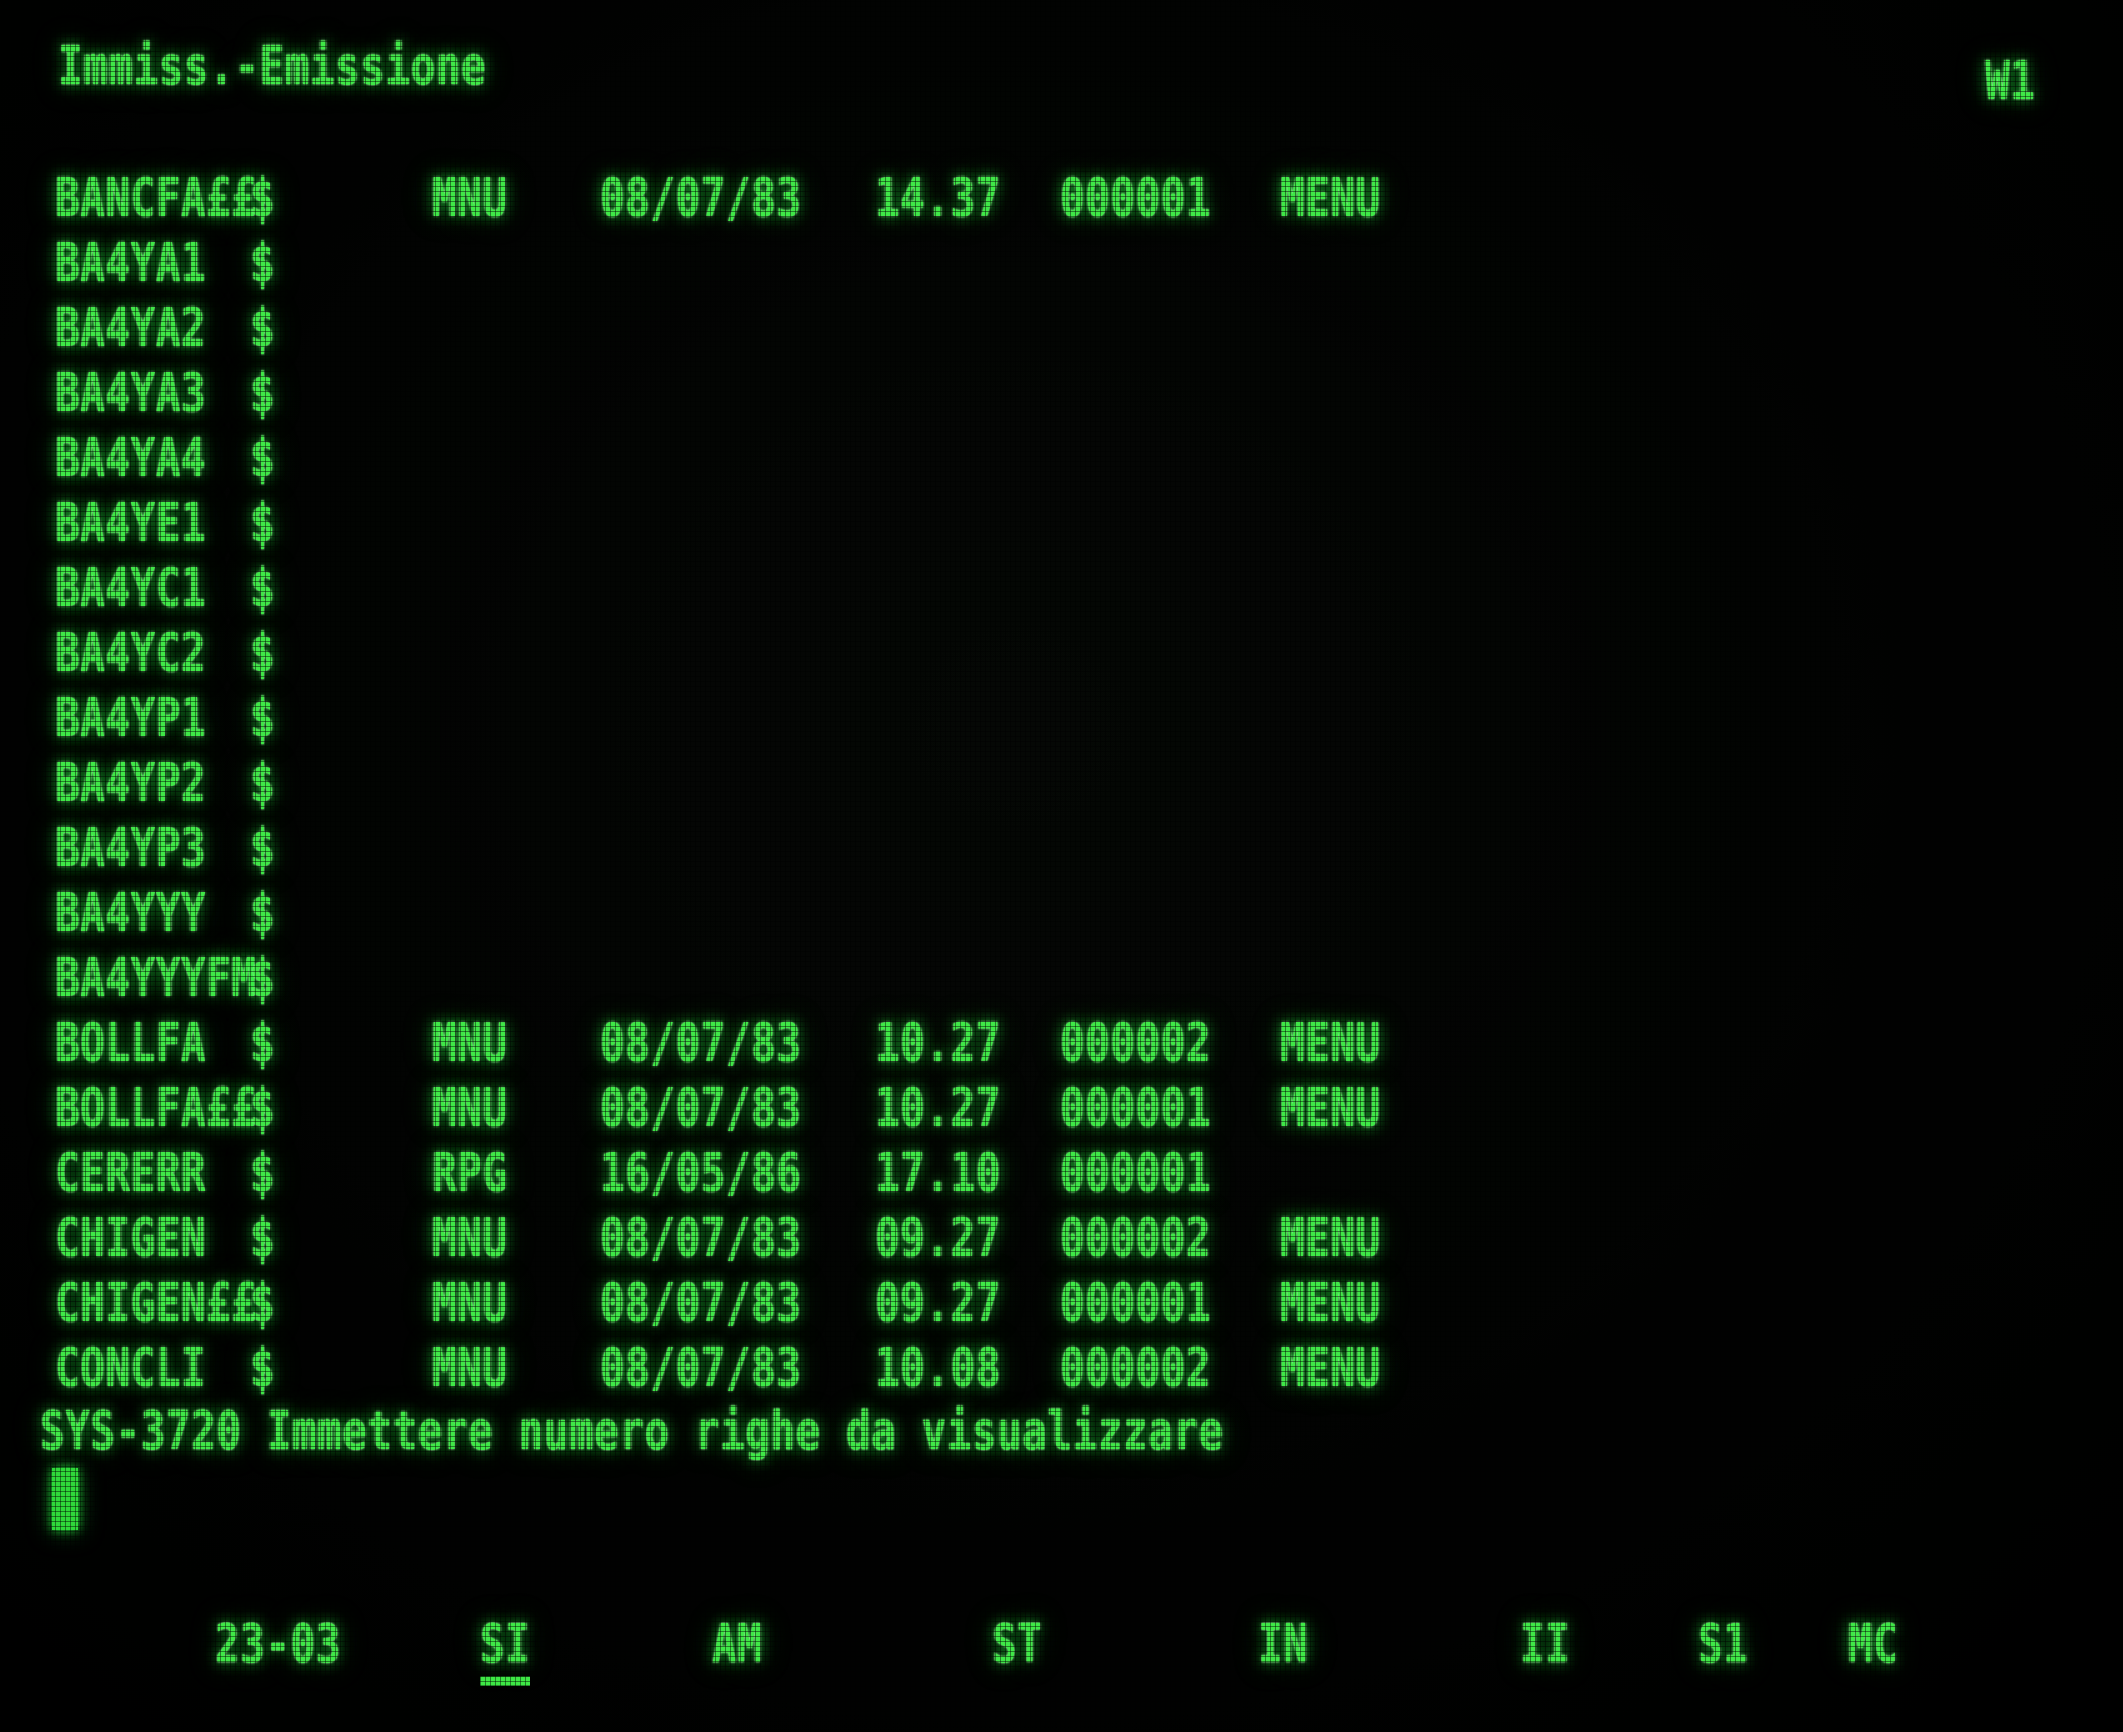 Image resolution: width=2123 pixels, height=1732 pixels. I want to click on file-time: 10.08, so click(938, 1368).